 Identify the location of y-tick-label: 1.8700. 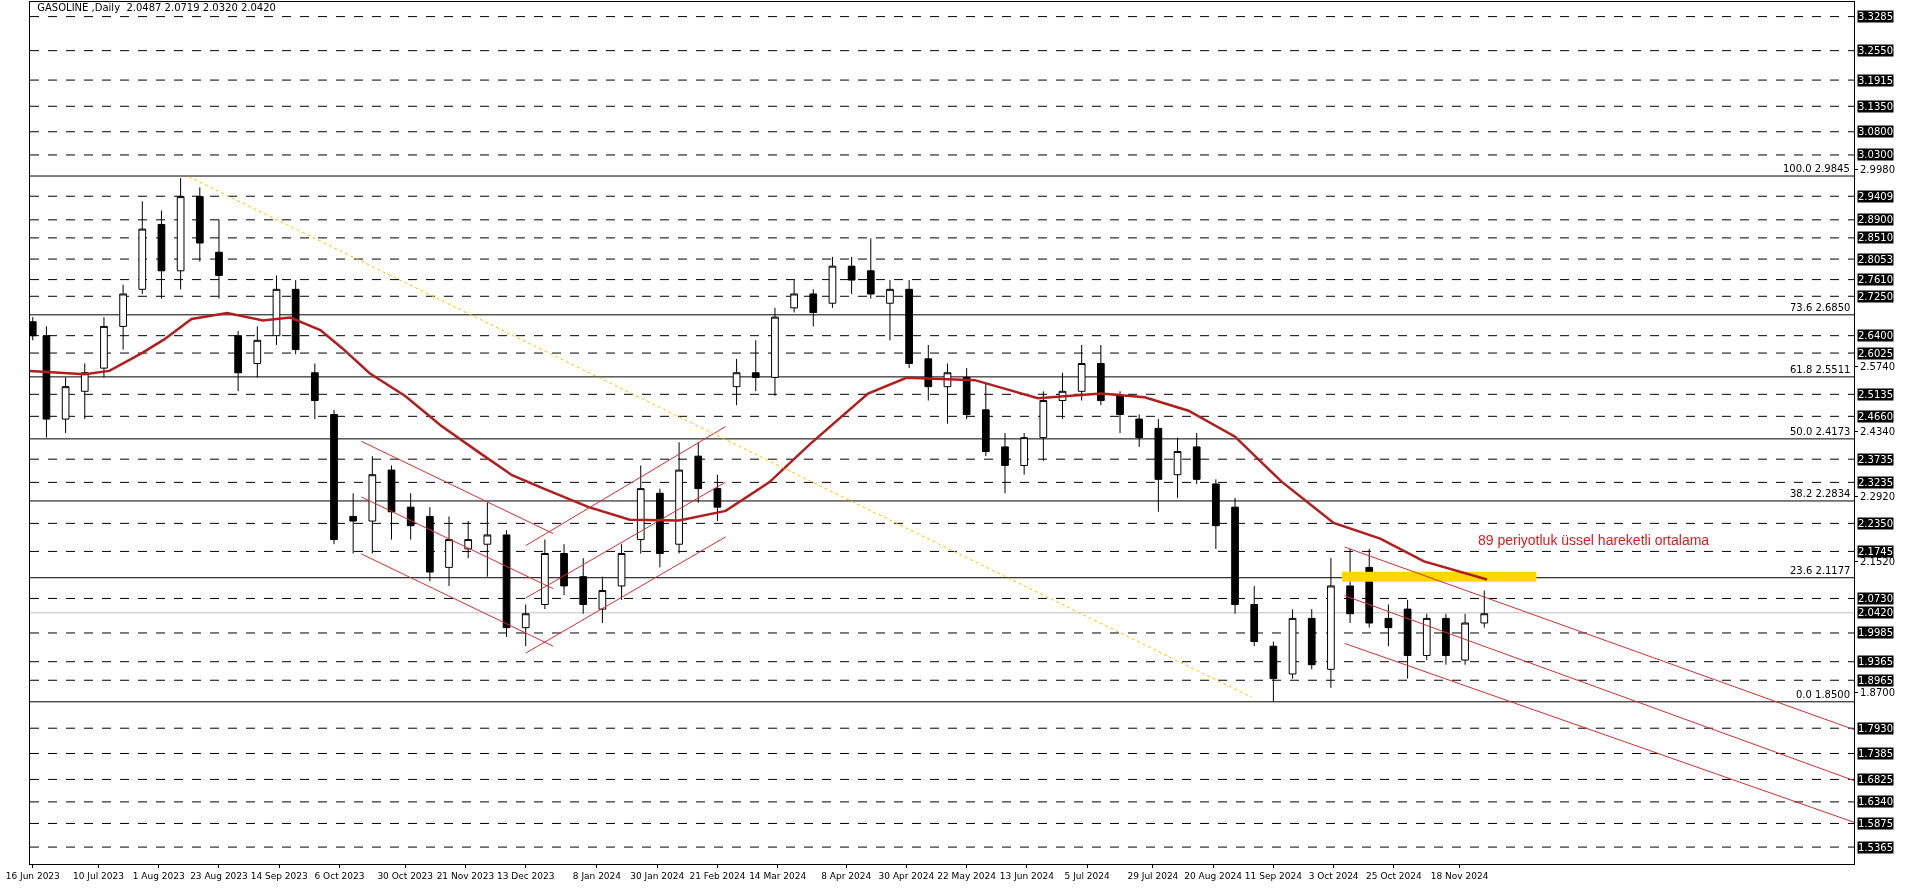
(1877, 693).